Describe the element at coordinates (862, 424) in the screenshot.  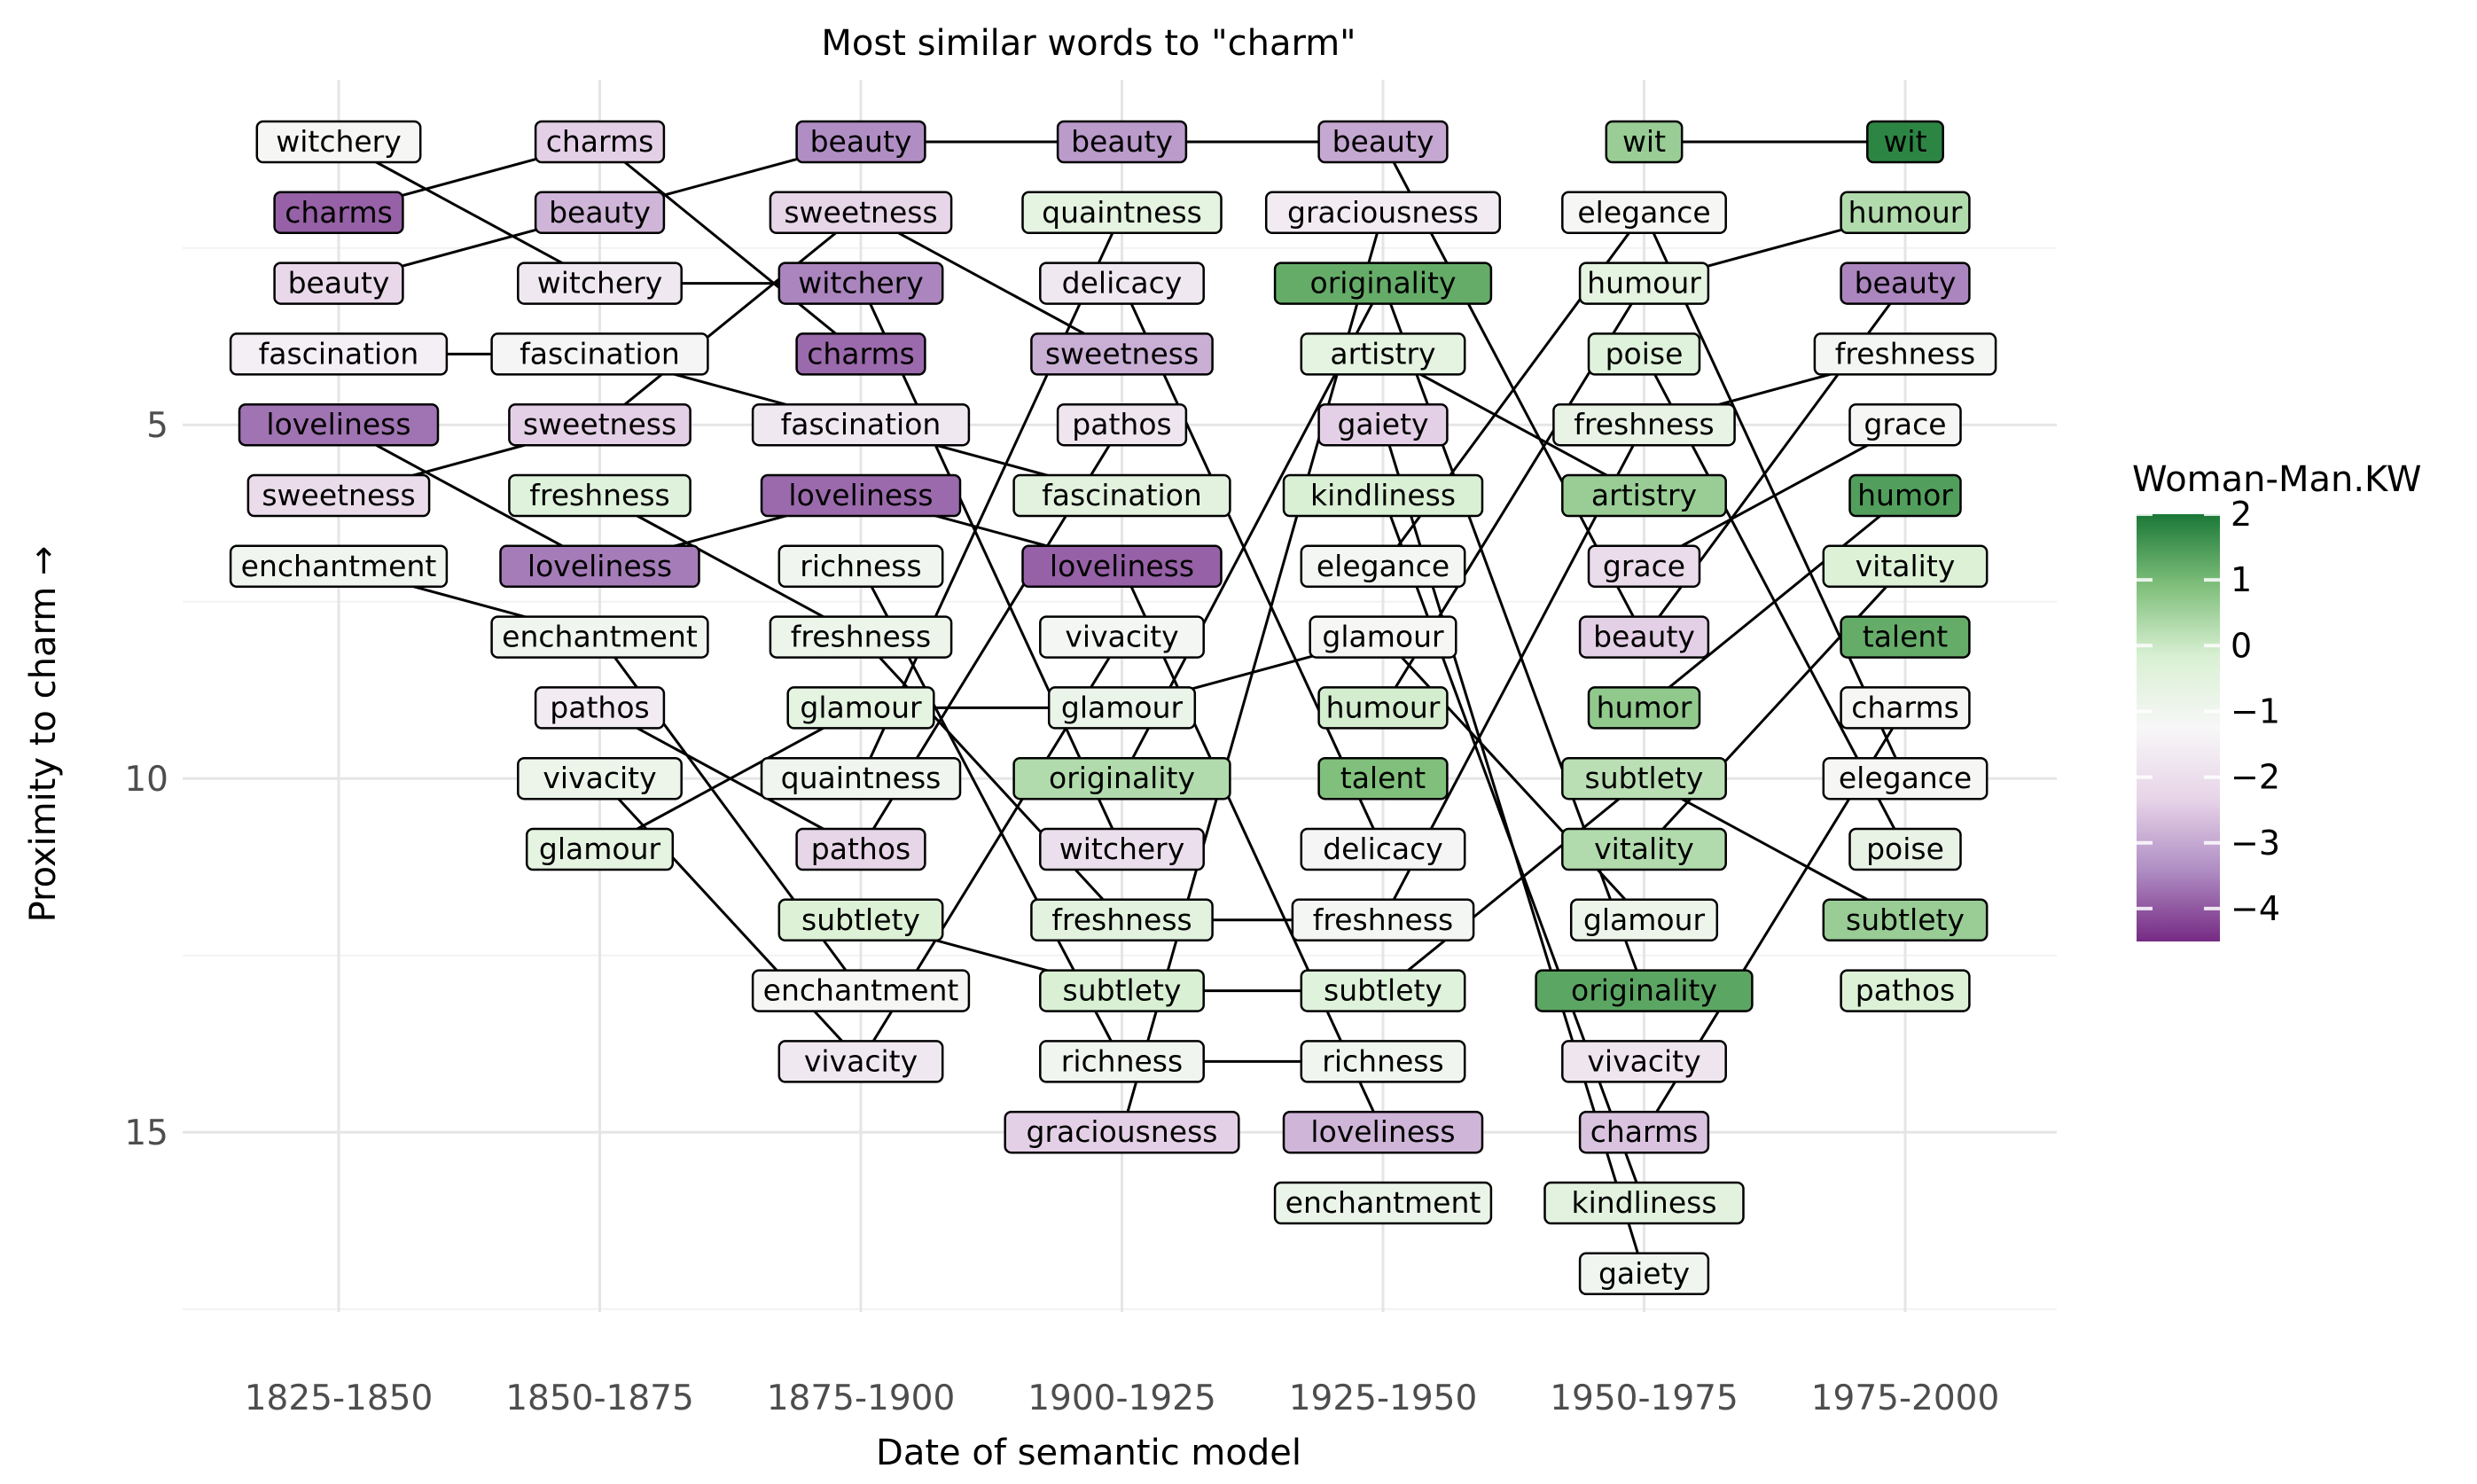
I see `word-label-text: fascination` at that location.